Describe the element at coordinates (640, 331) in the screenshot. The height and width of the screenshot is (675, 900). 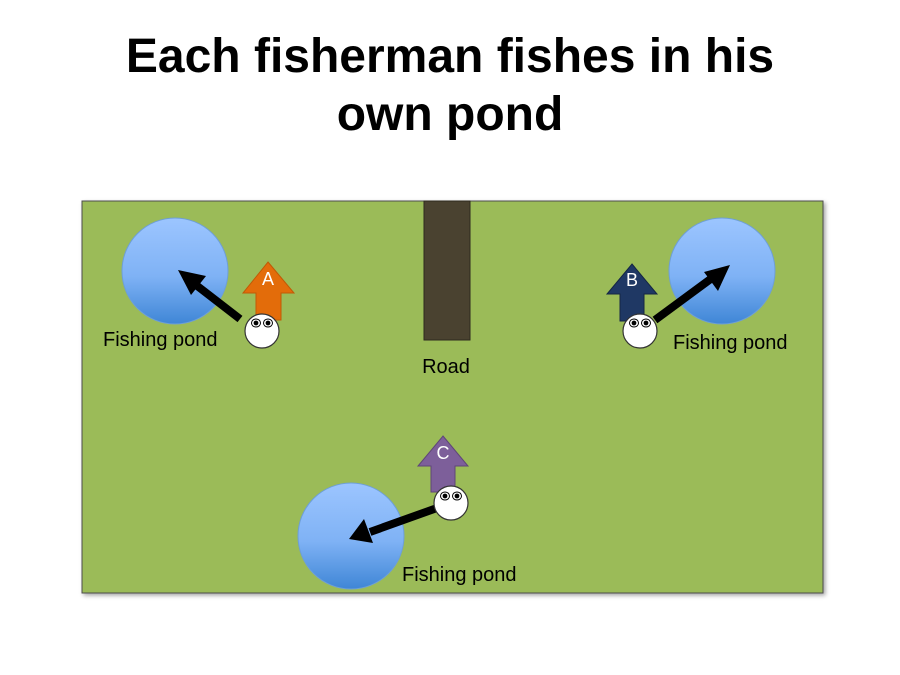
I see `fisherman-b-face` at that location.